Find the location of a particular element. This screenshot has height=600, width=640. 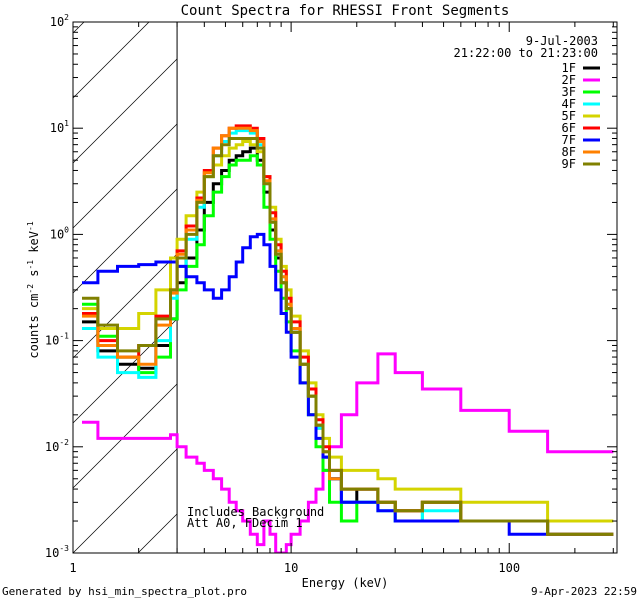

legend-label-8F: 8F is located at coordinates (569, 152).